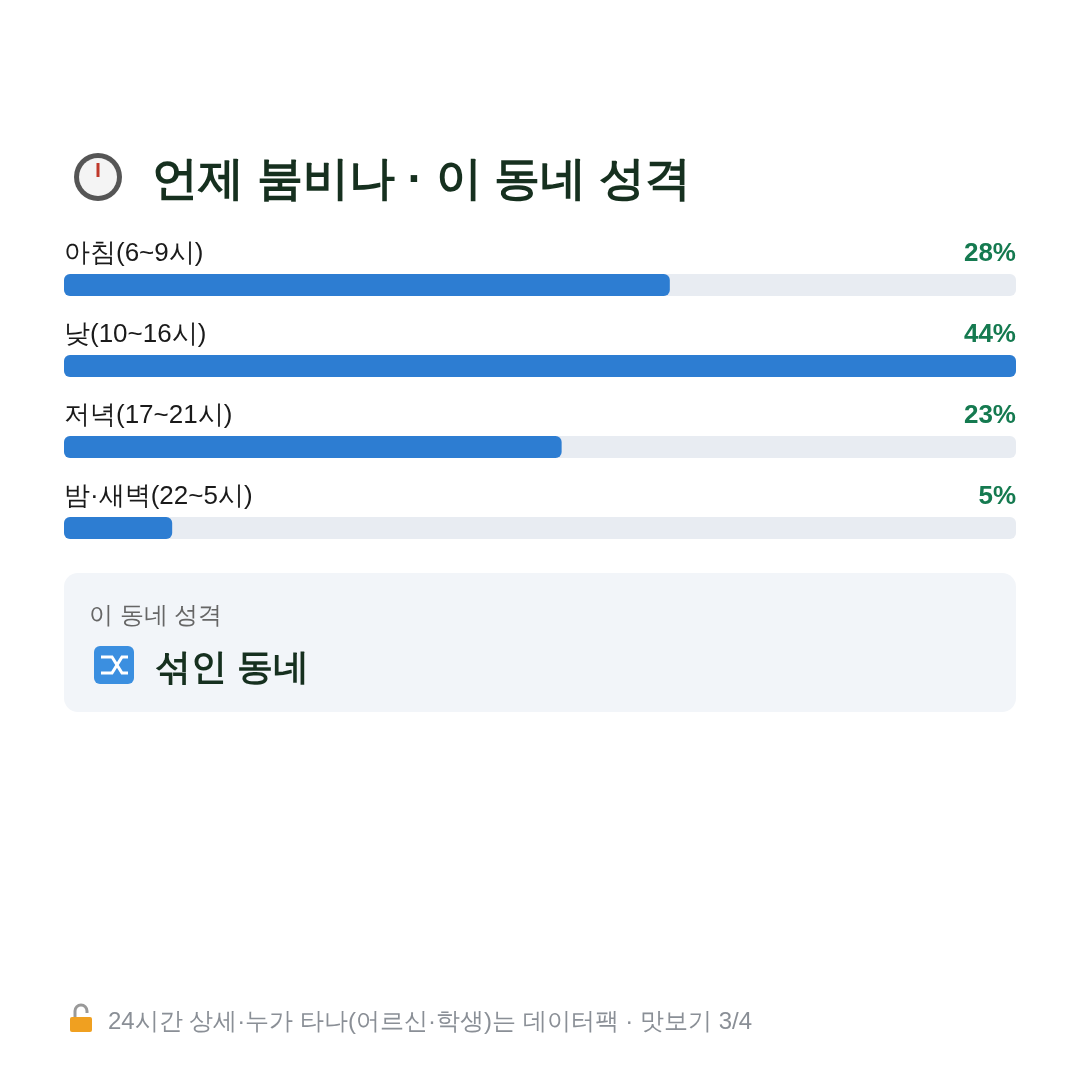 Image resolution: width=1080 pixels, height=1080 pixels. What do you see at coordinates (148, 414) in the screenshot?
I see `y-tick-label: 저녁(17~21시)` at bounding box center [148, 414].